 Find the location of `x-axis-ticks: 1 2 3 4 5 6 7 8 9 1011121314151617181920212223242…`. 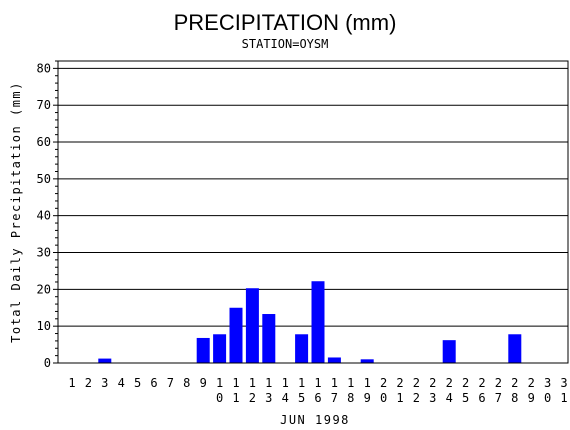

x-axis-ticks: 1 2 3 4 5 6 7 8 9 1011121314151617181920212223242… is located at coordinates (317, 390).